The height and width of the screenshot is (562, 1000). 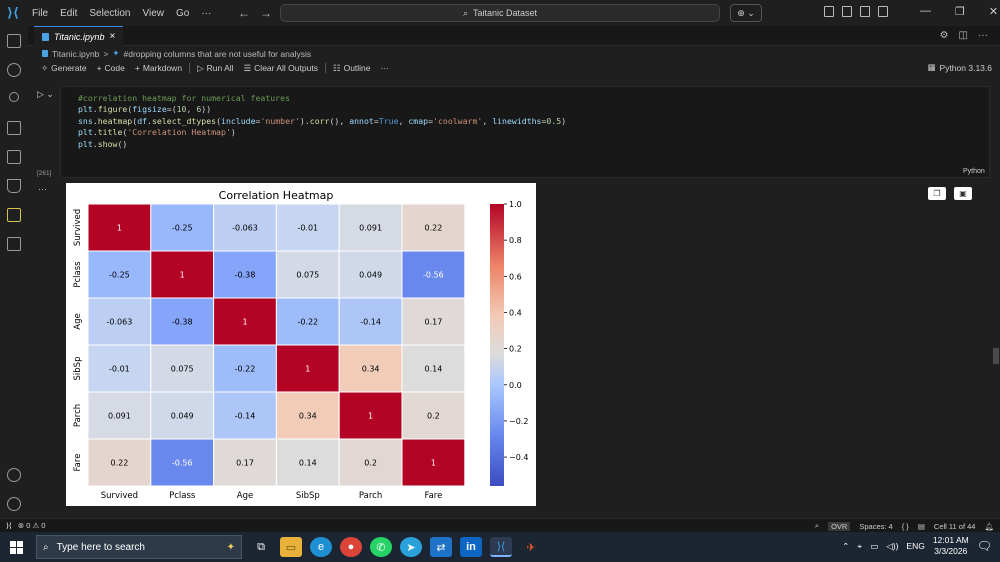 I want to click on add-code-button: + Code, so click(x=111, y=68).